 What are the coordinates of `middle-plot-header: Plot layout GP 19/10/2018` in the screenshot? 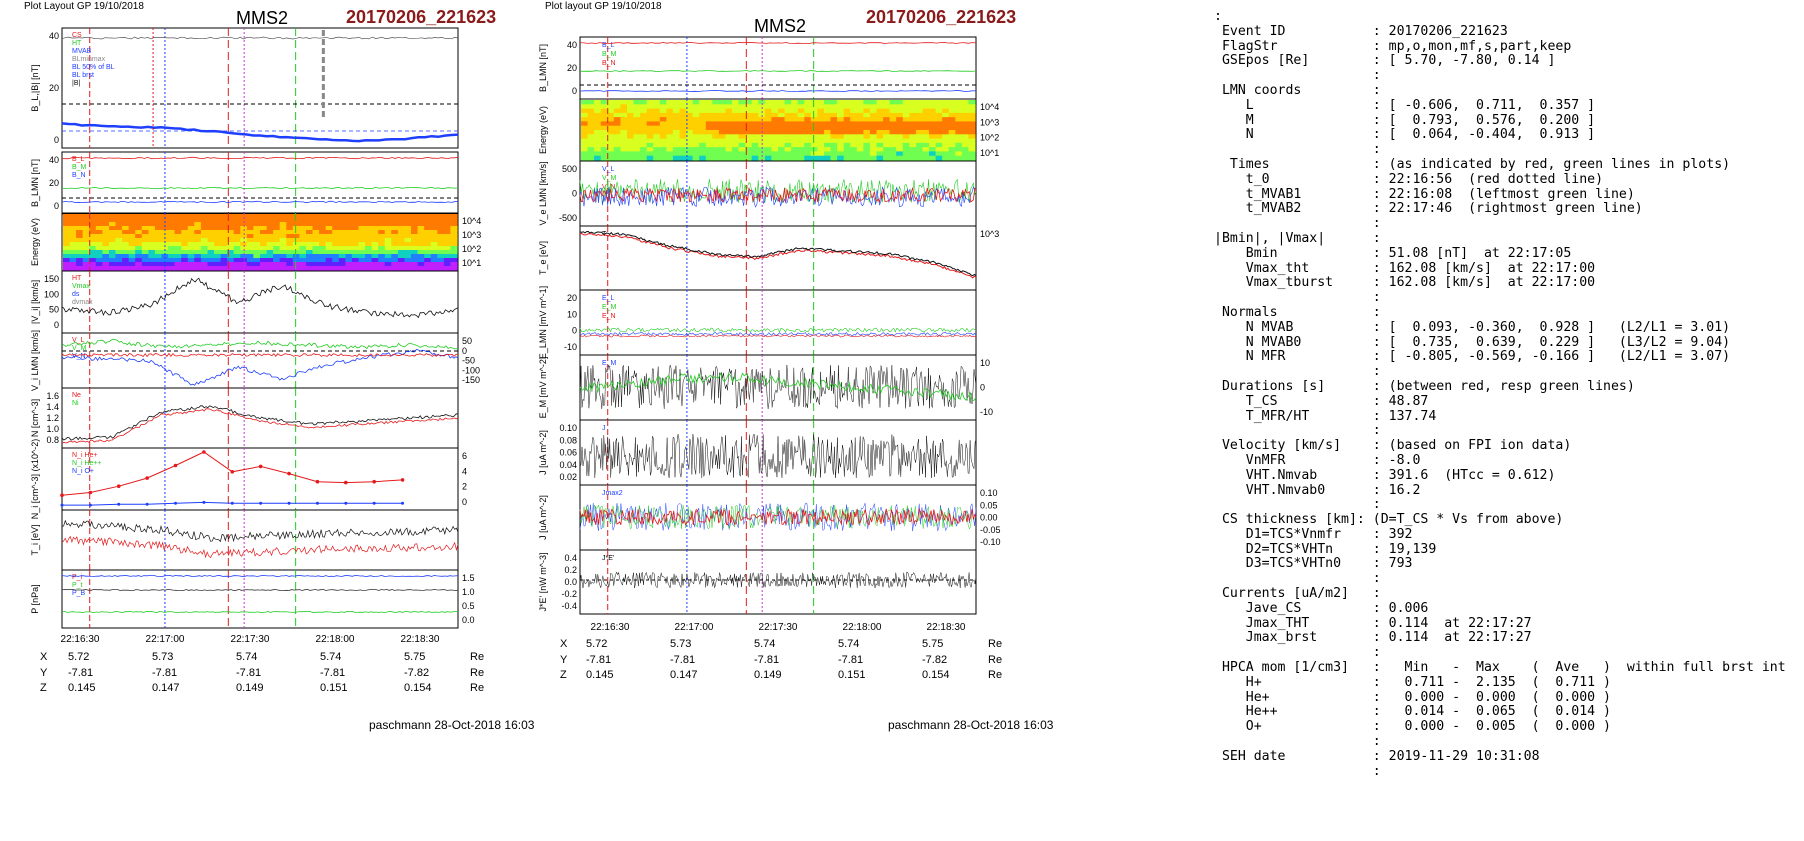 It's located at (603, 6).